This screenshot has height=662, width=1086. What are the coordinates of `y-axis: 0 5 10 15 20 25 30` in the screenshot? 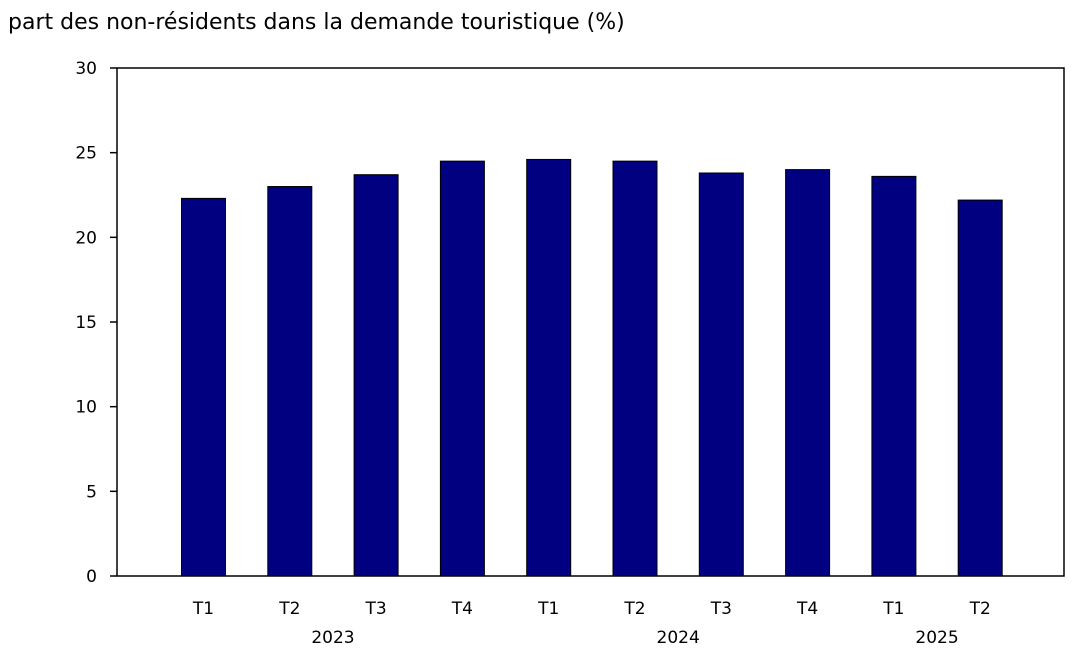 It's located at (96, 323).